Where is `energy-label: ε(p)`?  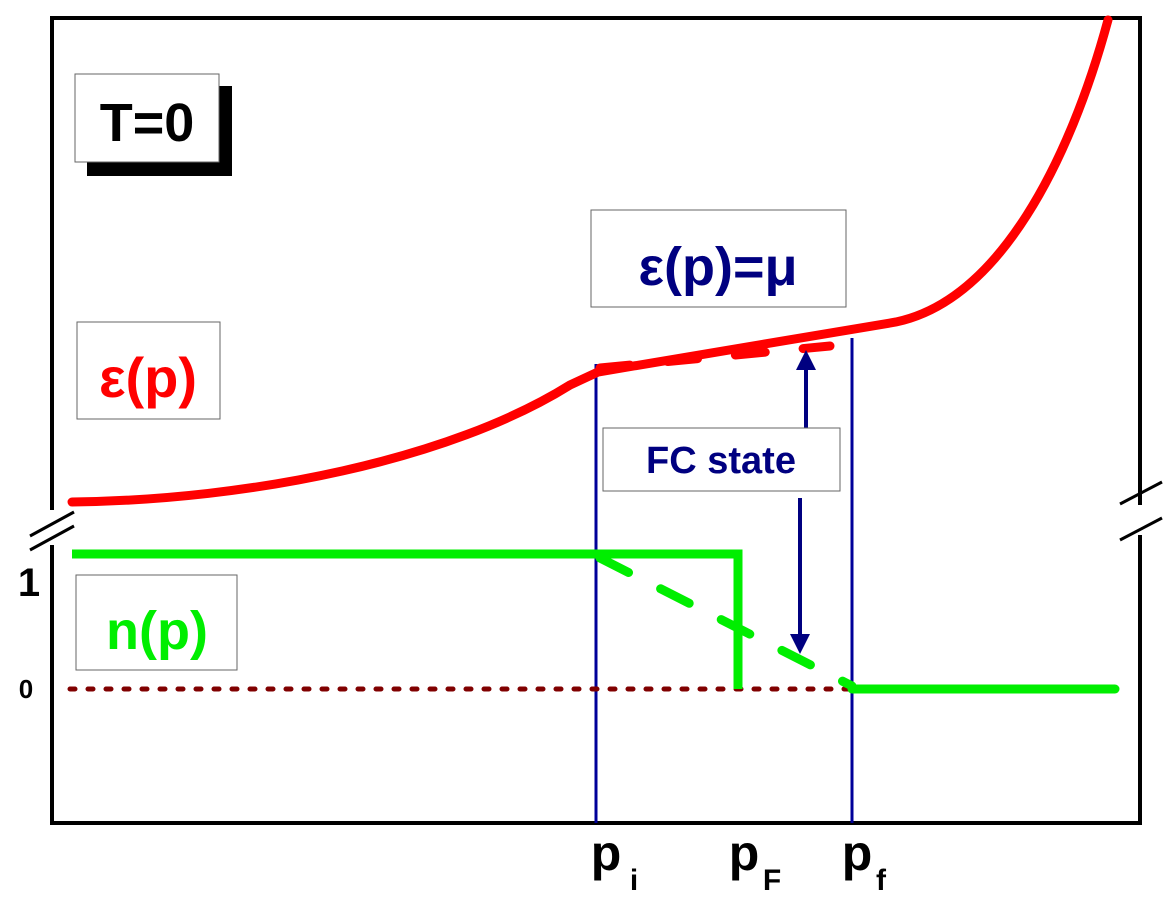
energy-label: ε(p) is located at coordinates (148, 377).